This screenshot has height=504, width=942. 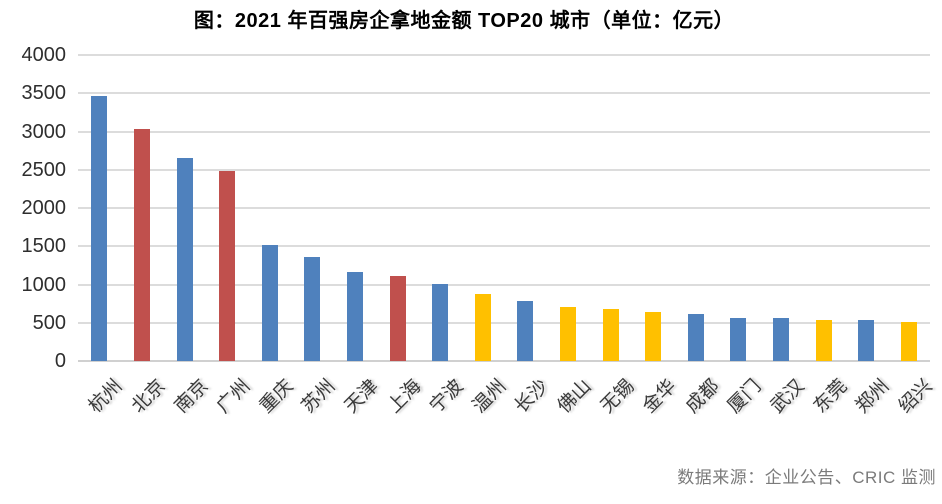 I want to click on bar-上海, so click(x=397, y=318).